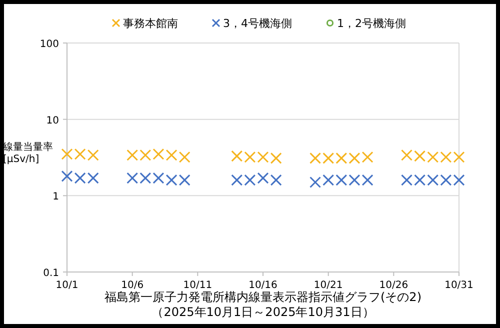 The image size is (500, 328). What do you see at coordinates (459, 285) in the screenshot?
I see `x-tick-label: 10/31` at bounding box center [459, 285].